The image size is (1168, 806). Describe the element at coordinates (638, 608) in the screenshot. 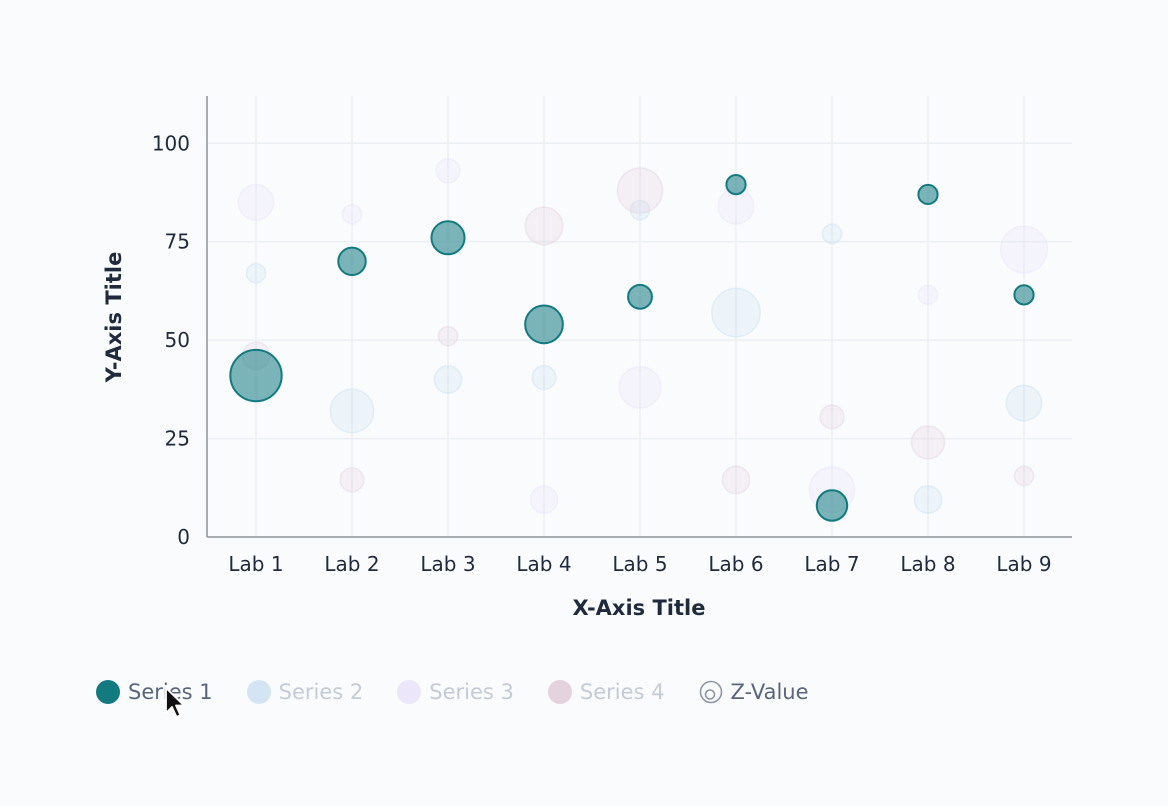

I see `x-axis-title: X-Axis Title` at that location.